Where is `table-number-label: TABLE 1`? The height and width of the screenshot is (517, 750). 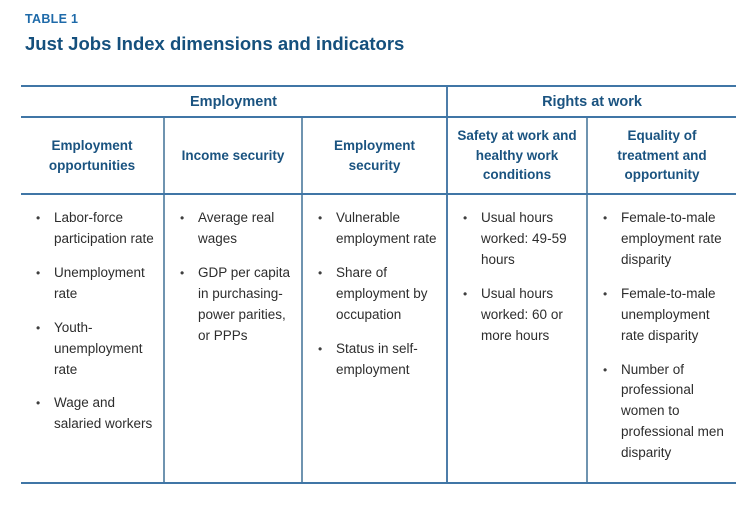 table-number-label: TABLE 1 is located at coordinates (52, 19).